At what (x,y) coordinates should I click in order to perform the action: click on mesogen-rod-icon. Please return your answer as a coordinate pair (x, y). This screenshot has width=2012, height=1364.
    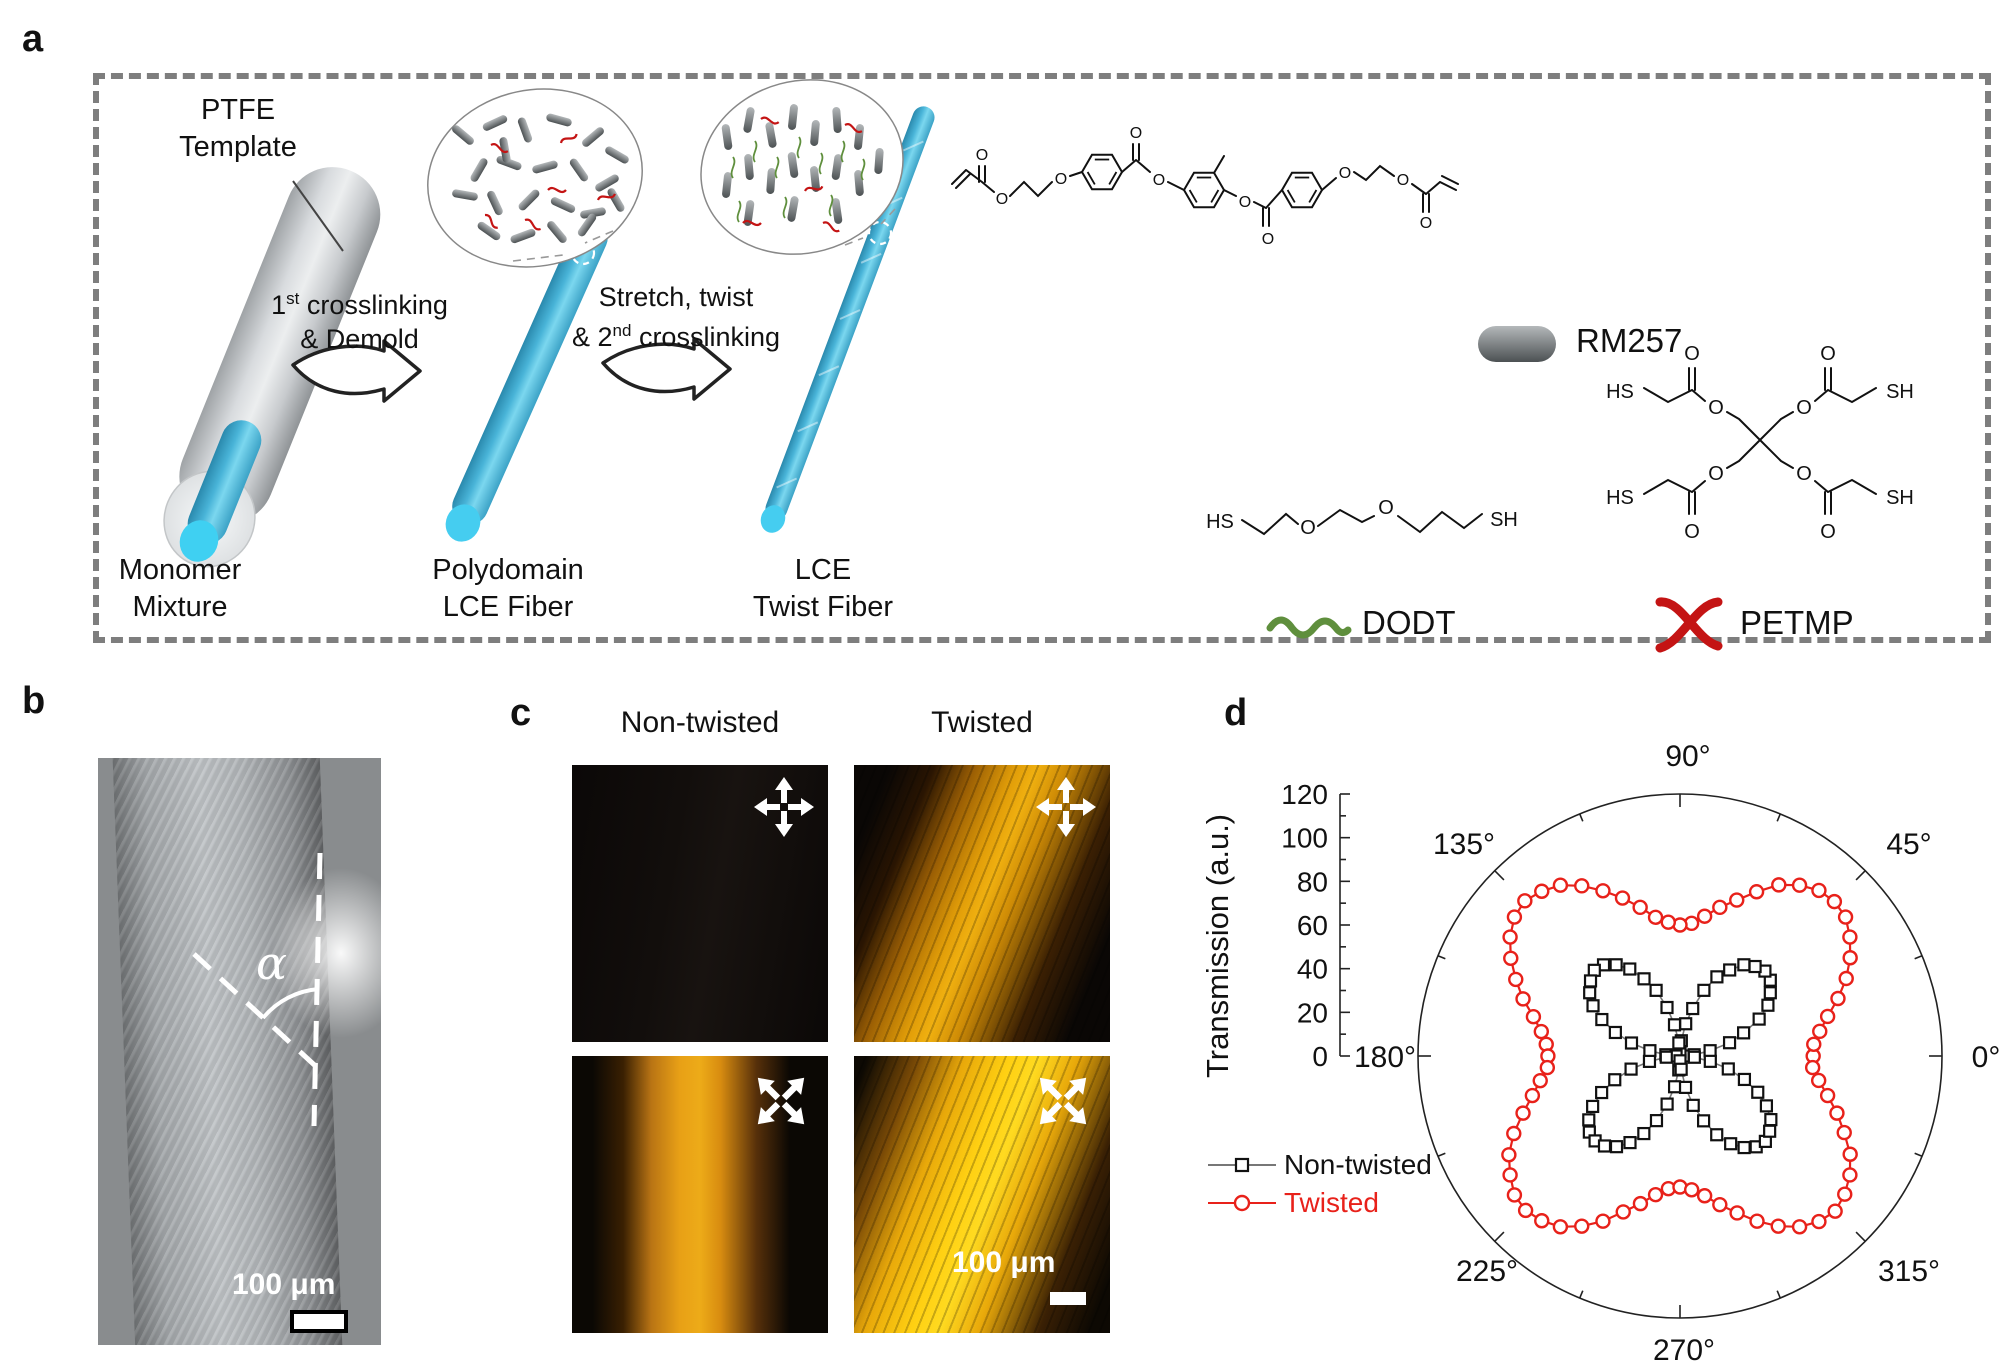
    Looking at the image, I should click on (1517, 344).